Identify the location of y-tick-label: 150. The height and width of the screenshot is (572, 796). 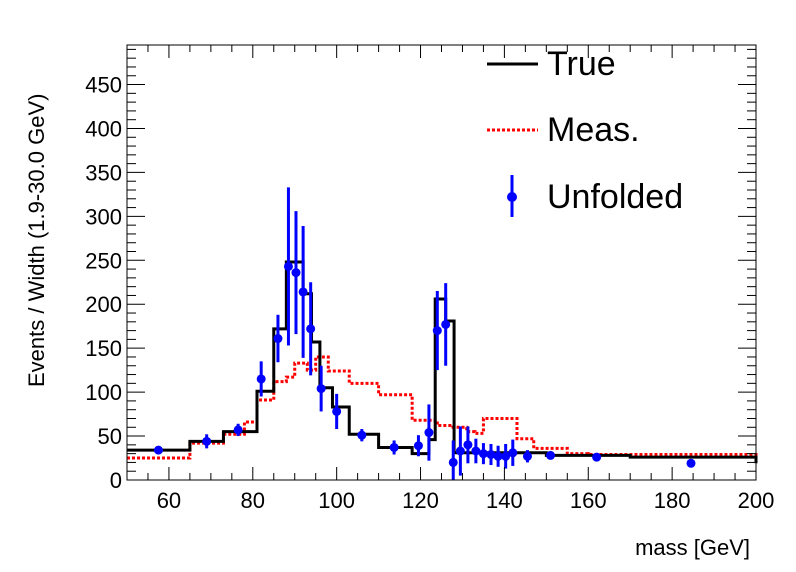
(103, 348).